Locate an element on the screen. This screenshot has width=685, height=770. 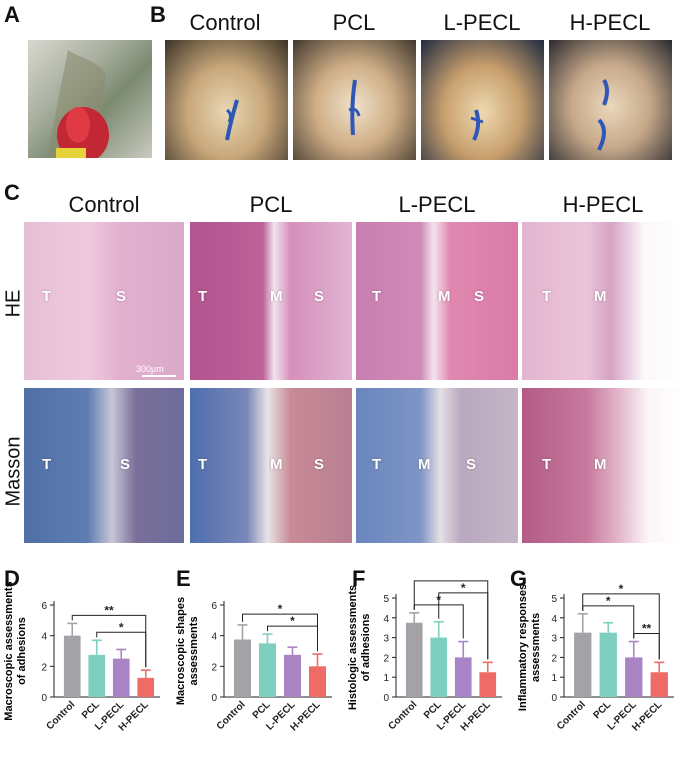
panel-letter-d: D is located at coordinates (12, 578).